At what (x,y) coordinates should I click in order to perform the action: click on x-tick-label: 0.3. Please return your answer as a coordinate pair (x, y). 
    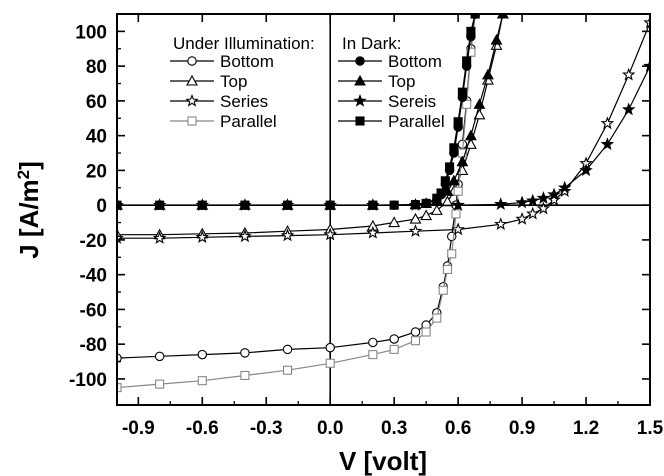
    Looking at the image, I should click on (394, 428).